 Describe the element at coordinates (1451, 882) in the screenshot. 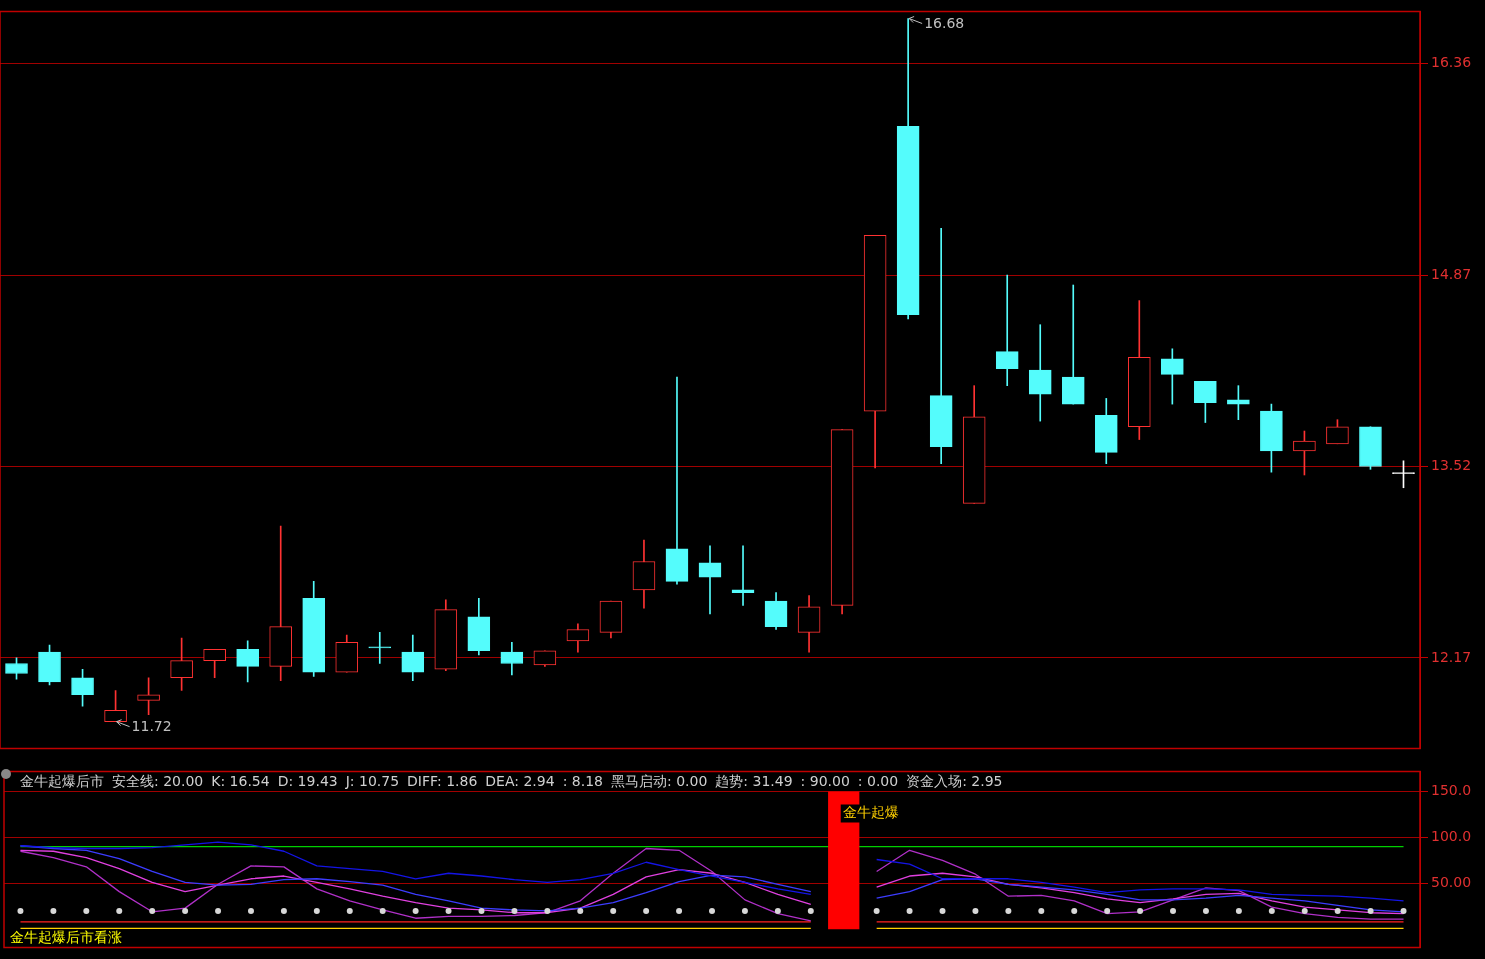

I see `y-tick-label: 50.00` at that location.